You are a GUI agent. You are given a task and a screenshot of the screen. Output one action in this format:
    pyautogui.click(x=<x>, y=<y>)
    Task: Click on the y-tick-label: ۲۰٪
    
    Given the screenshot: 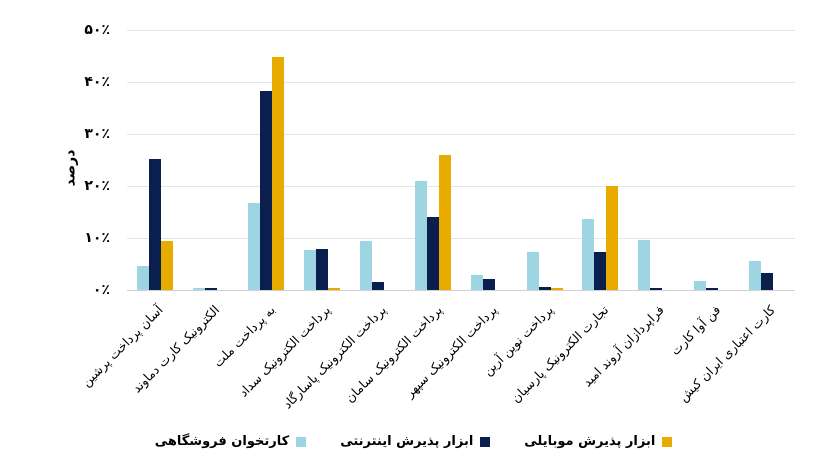 What is the action you would take?
    pyautogui.click(x=97, y=186)
    